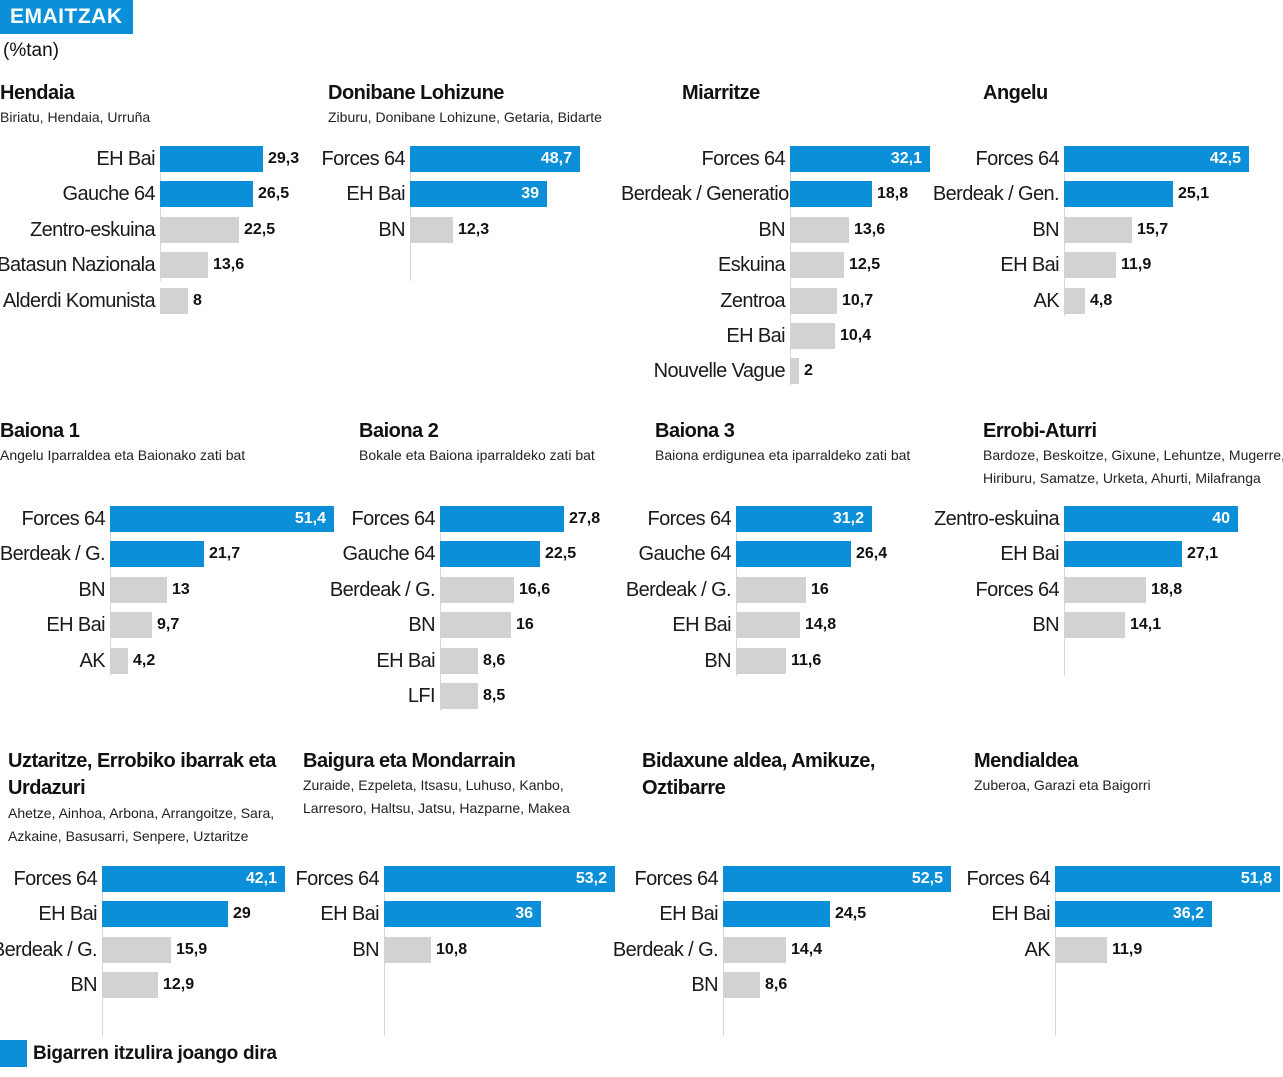 This screenshot has width=1283, height=1077. Describe the element at coordinates (440, 608) in the screenshot. I see `axis-baseline` at that location.